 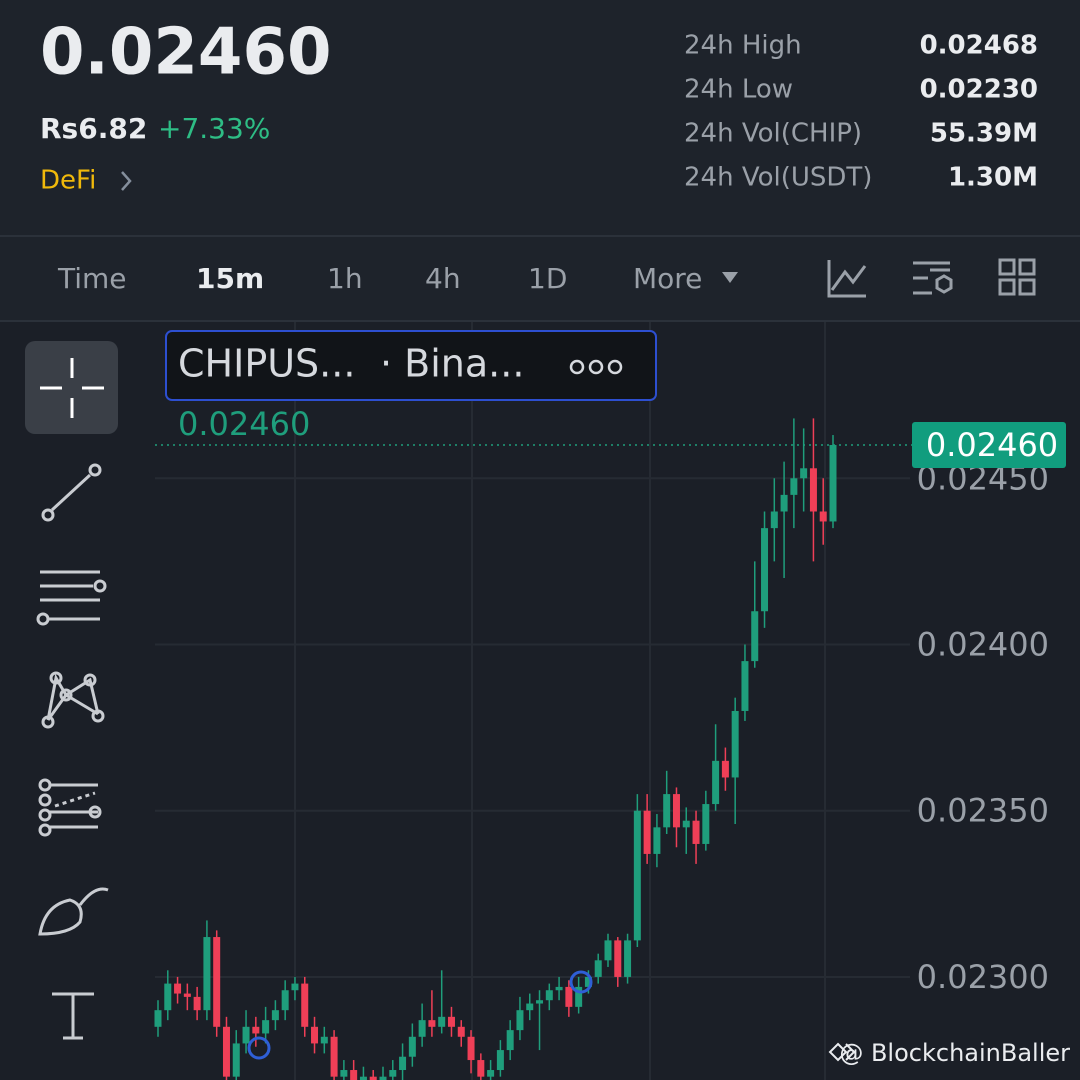 What do you see at coordinates (92, 278) in the screenshot?
I see `interval-tab: Time` at bounding box center [92, 278].